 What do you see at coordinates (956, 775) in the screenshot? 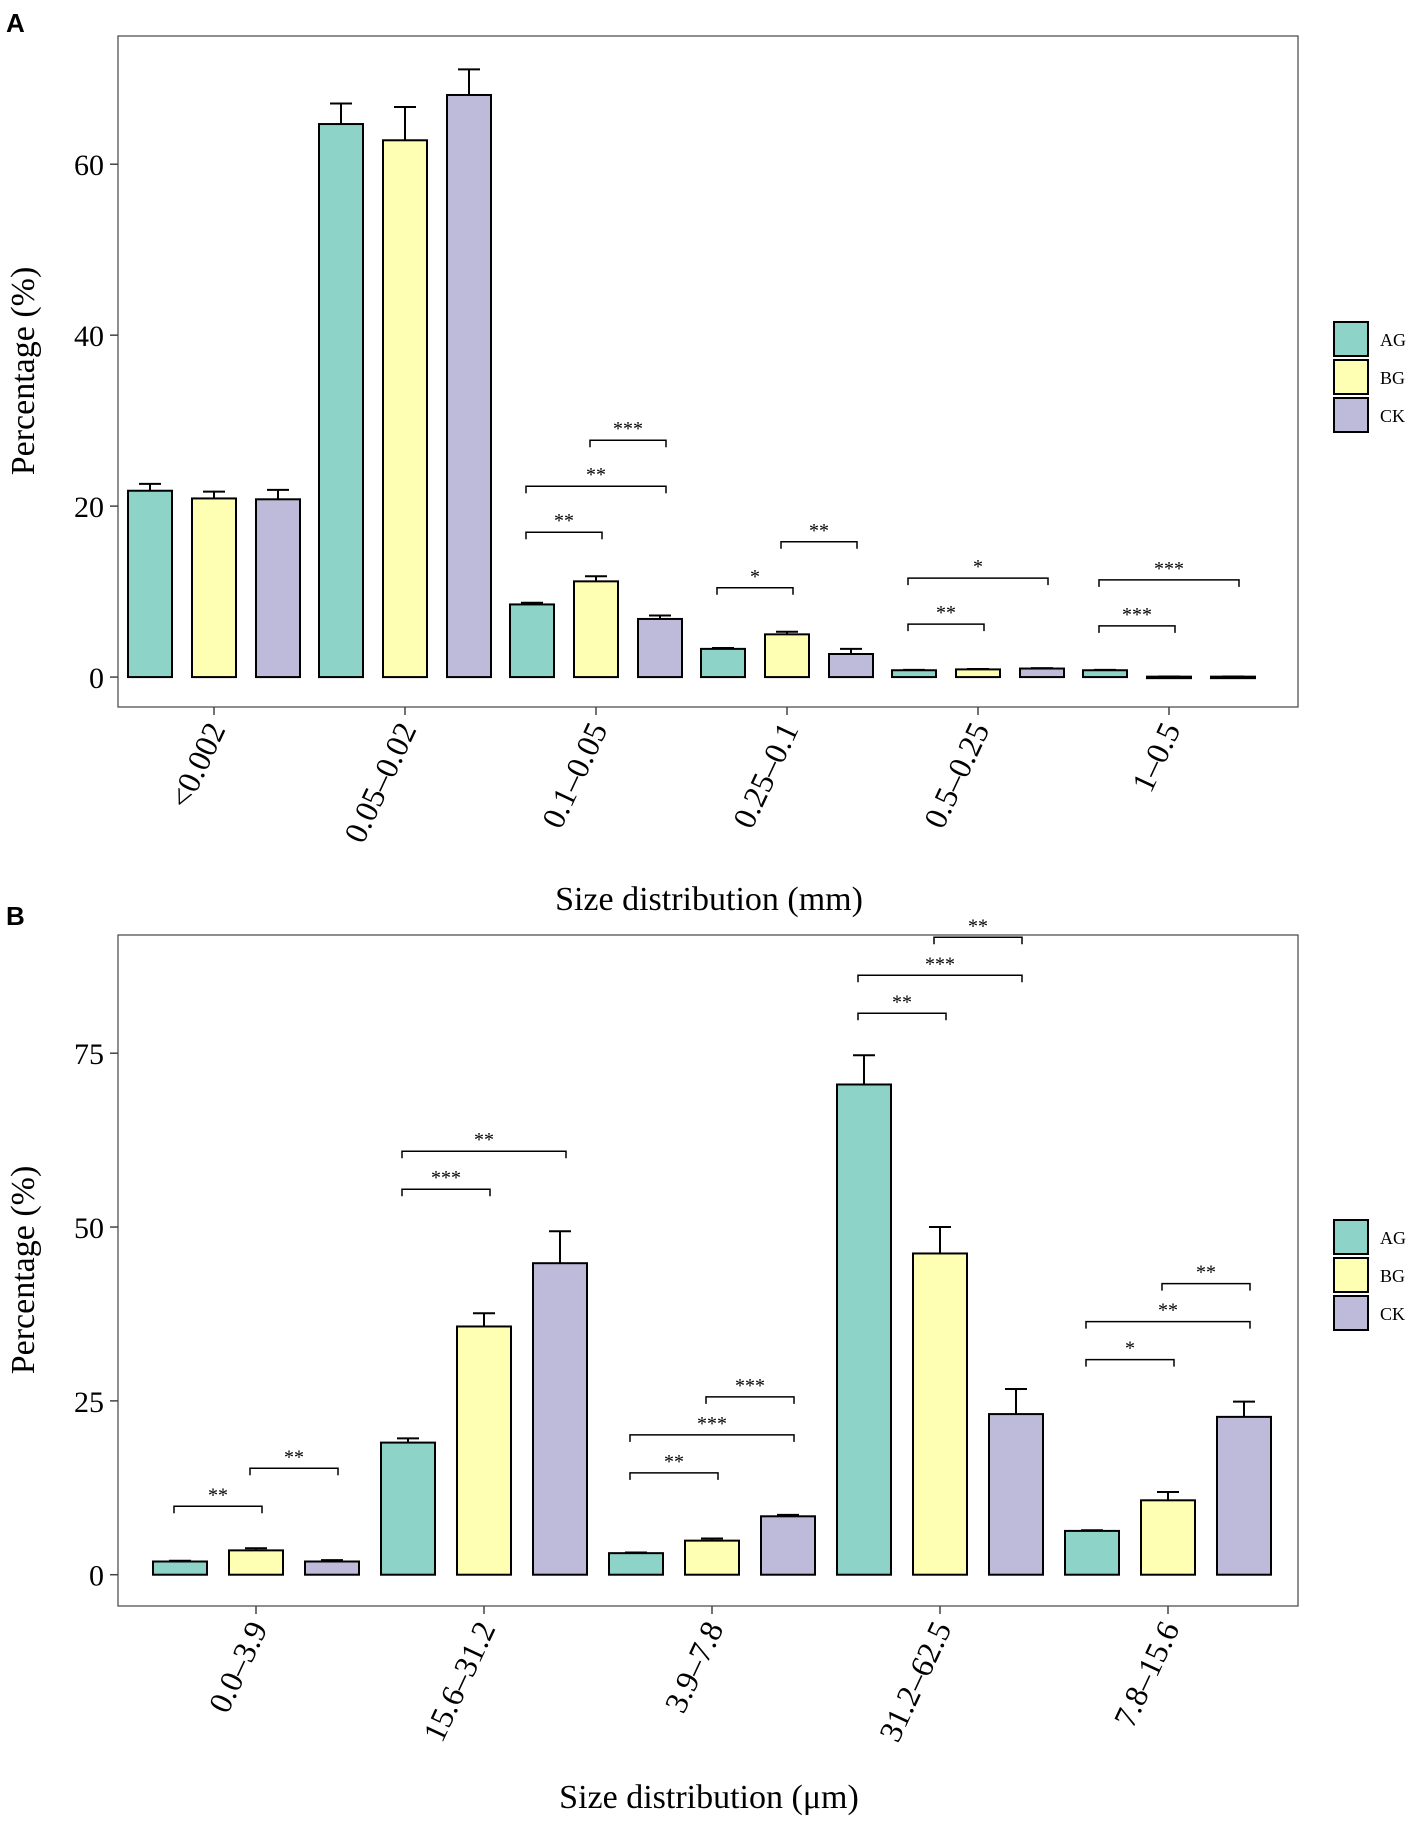
I see `panel-a-x-tick-label: 0.5–0.25` at bounding box center [956, 775].